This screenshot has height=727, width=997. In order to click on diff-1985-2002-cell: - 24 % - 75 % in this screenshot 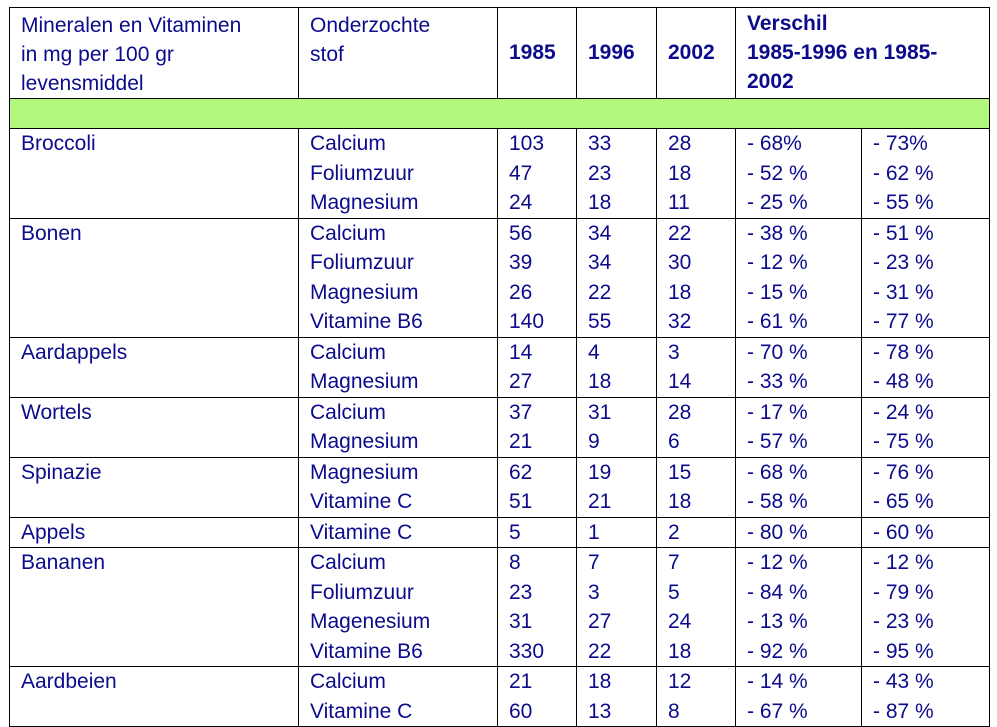, I will do `click(925, 427)`.